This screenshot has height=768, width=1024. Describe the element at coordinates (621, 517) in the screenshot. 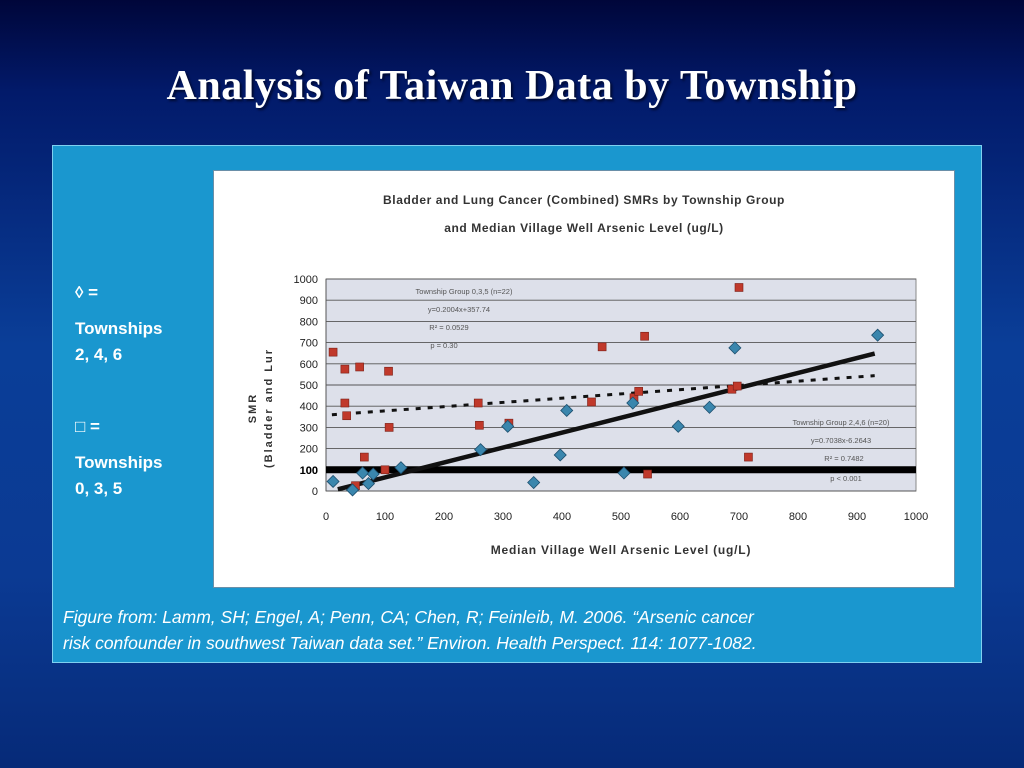

I see `x-tick-label: 500` at that location.